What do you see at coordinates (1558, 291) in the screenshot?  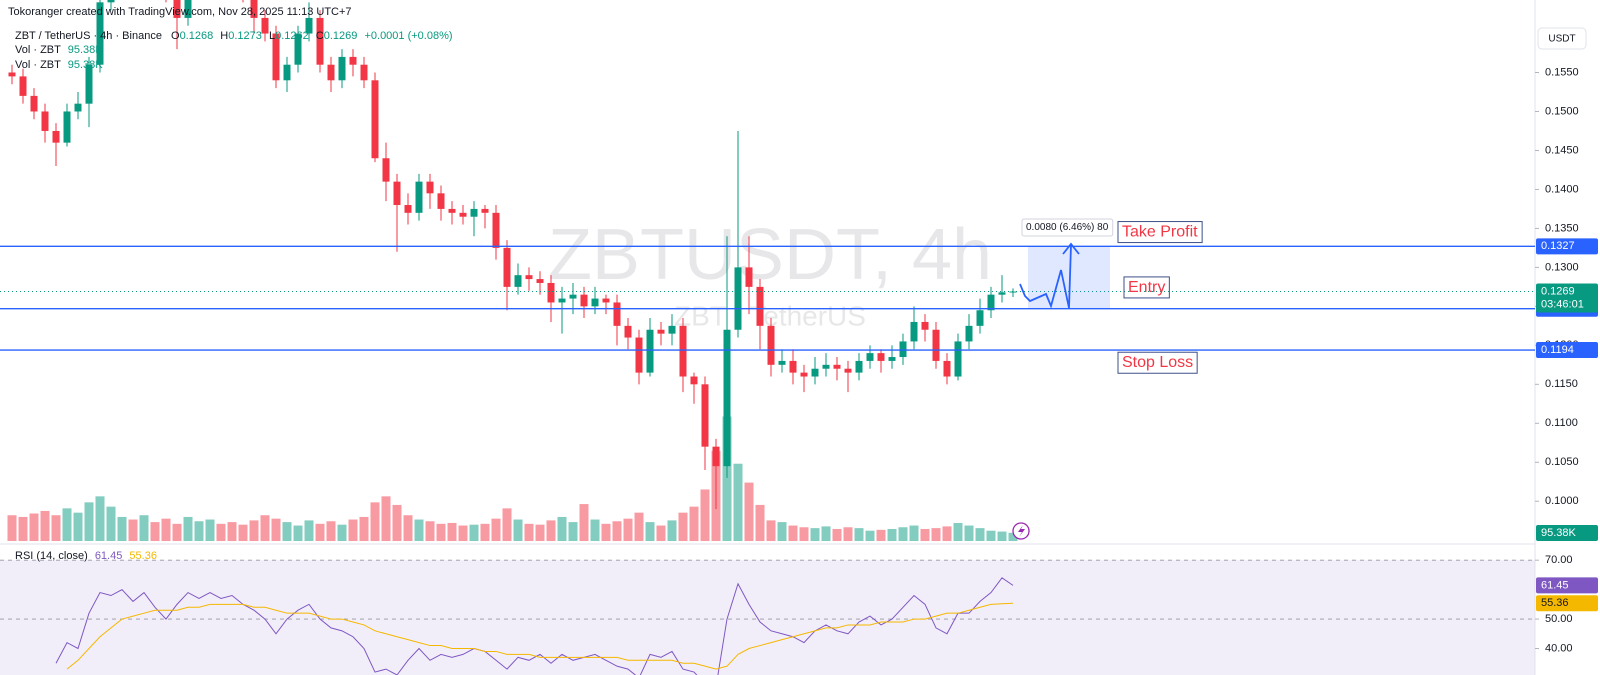 I see `last-price-badge: 0.1269` at bounding box center [1558, 291].